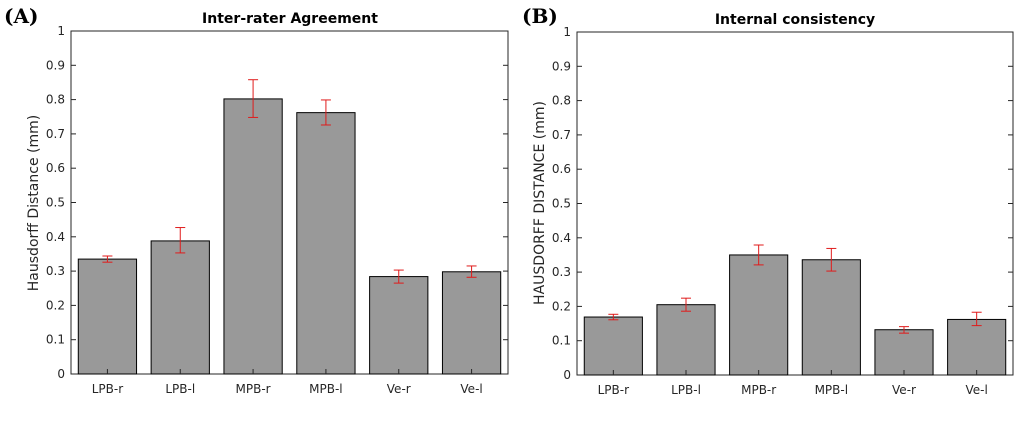 This screenshot has width=1030, height=429. I want to click on panel-a-label: (A), so click(21, 16).